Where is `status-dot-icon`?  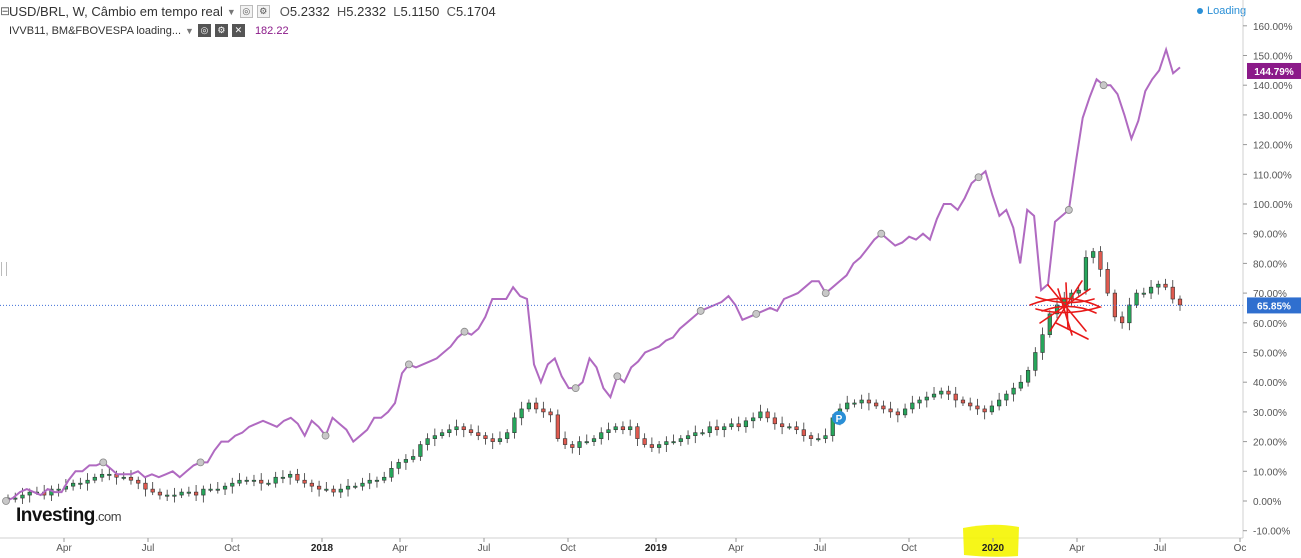 status-dot-icon is located at coordinates (1200, 11).